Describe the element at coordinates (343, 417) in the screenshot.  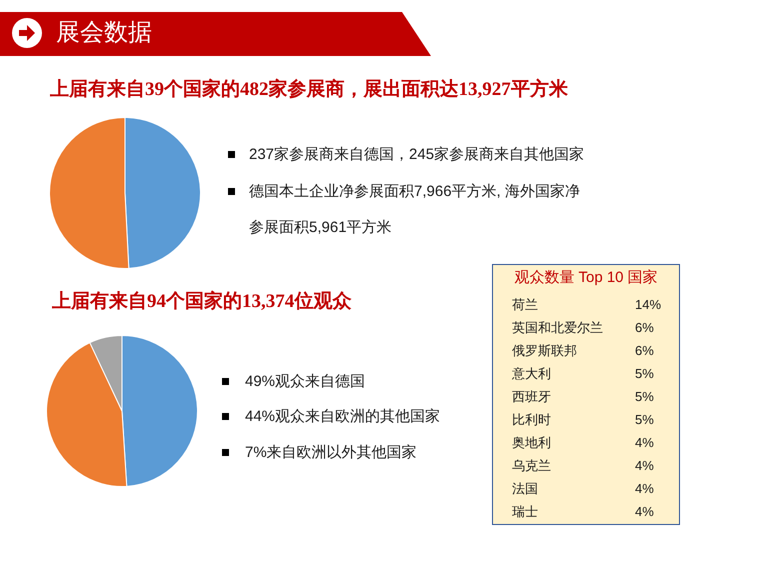
I see `text: 44%观众来自欧洲的其他国家` at that location.